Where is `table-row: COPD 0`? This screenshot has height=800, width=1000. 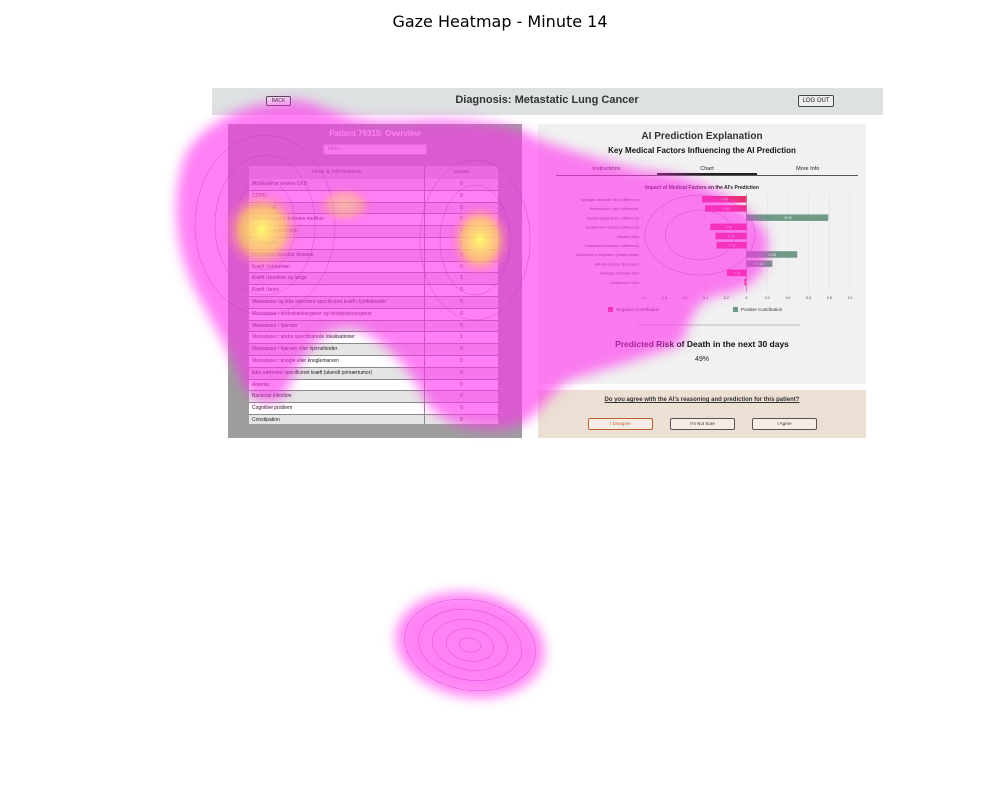 table-row: COPD 0 is located at coordinates (373, 196).